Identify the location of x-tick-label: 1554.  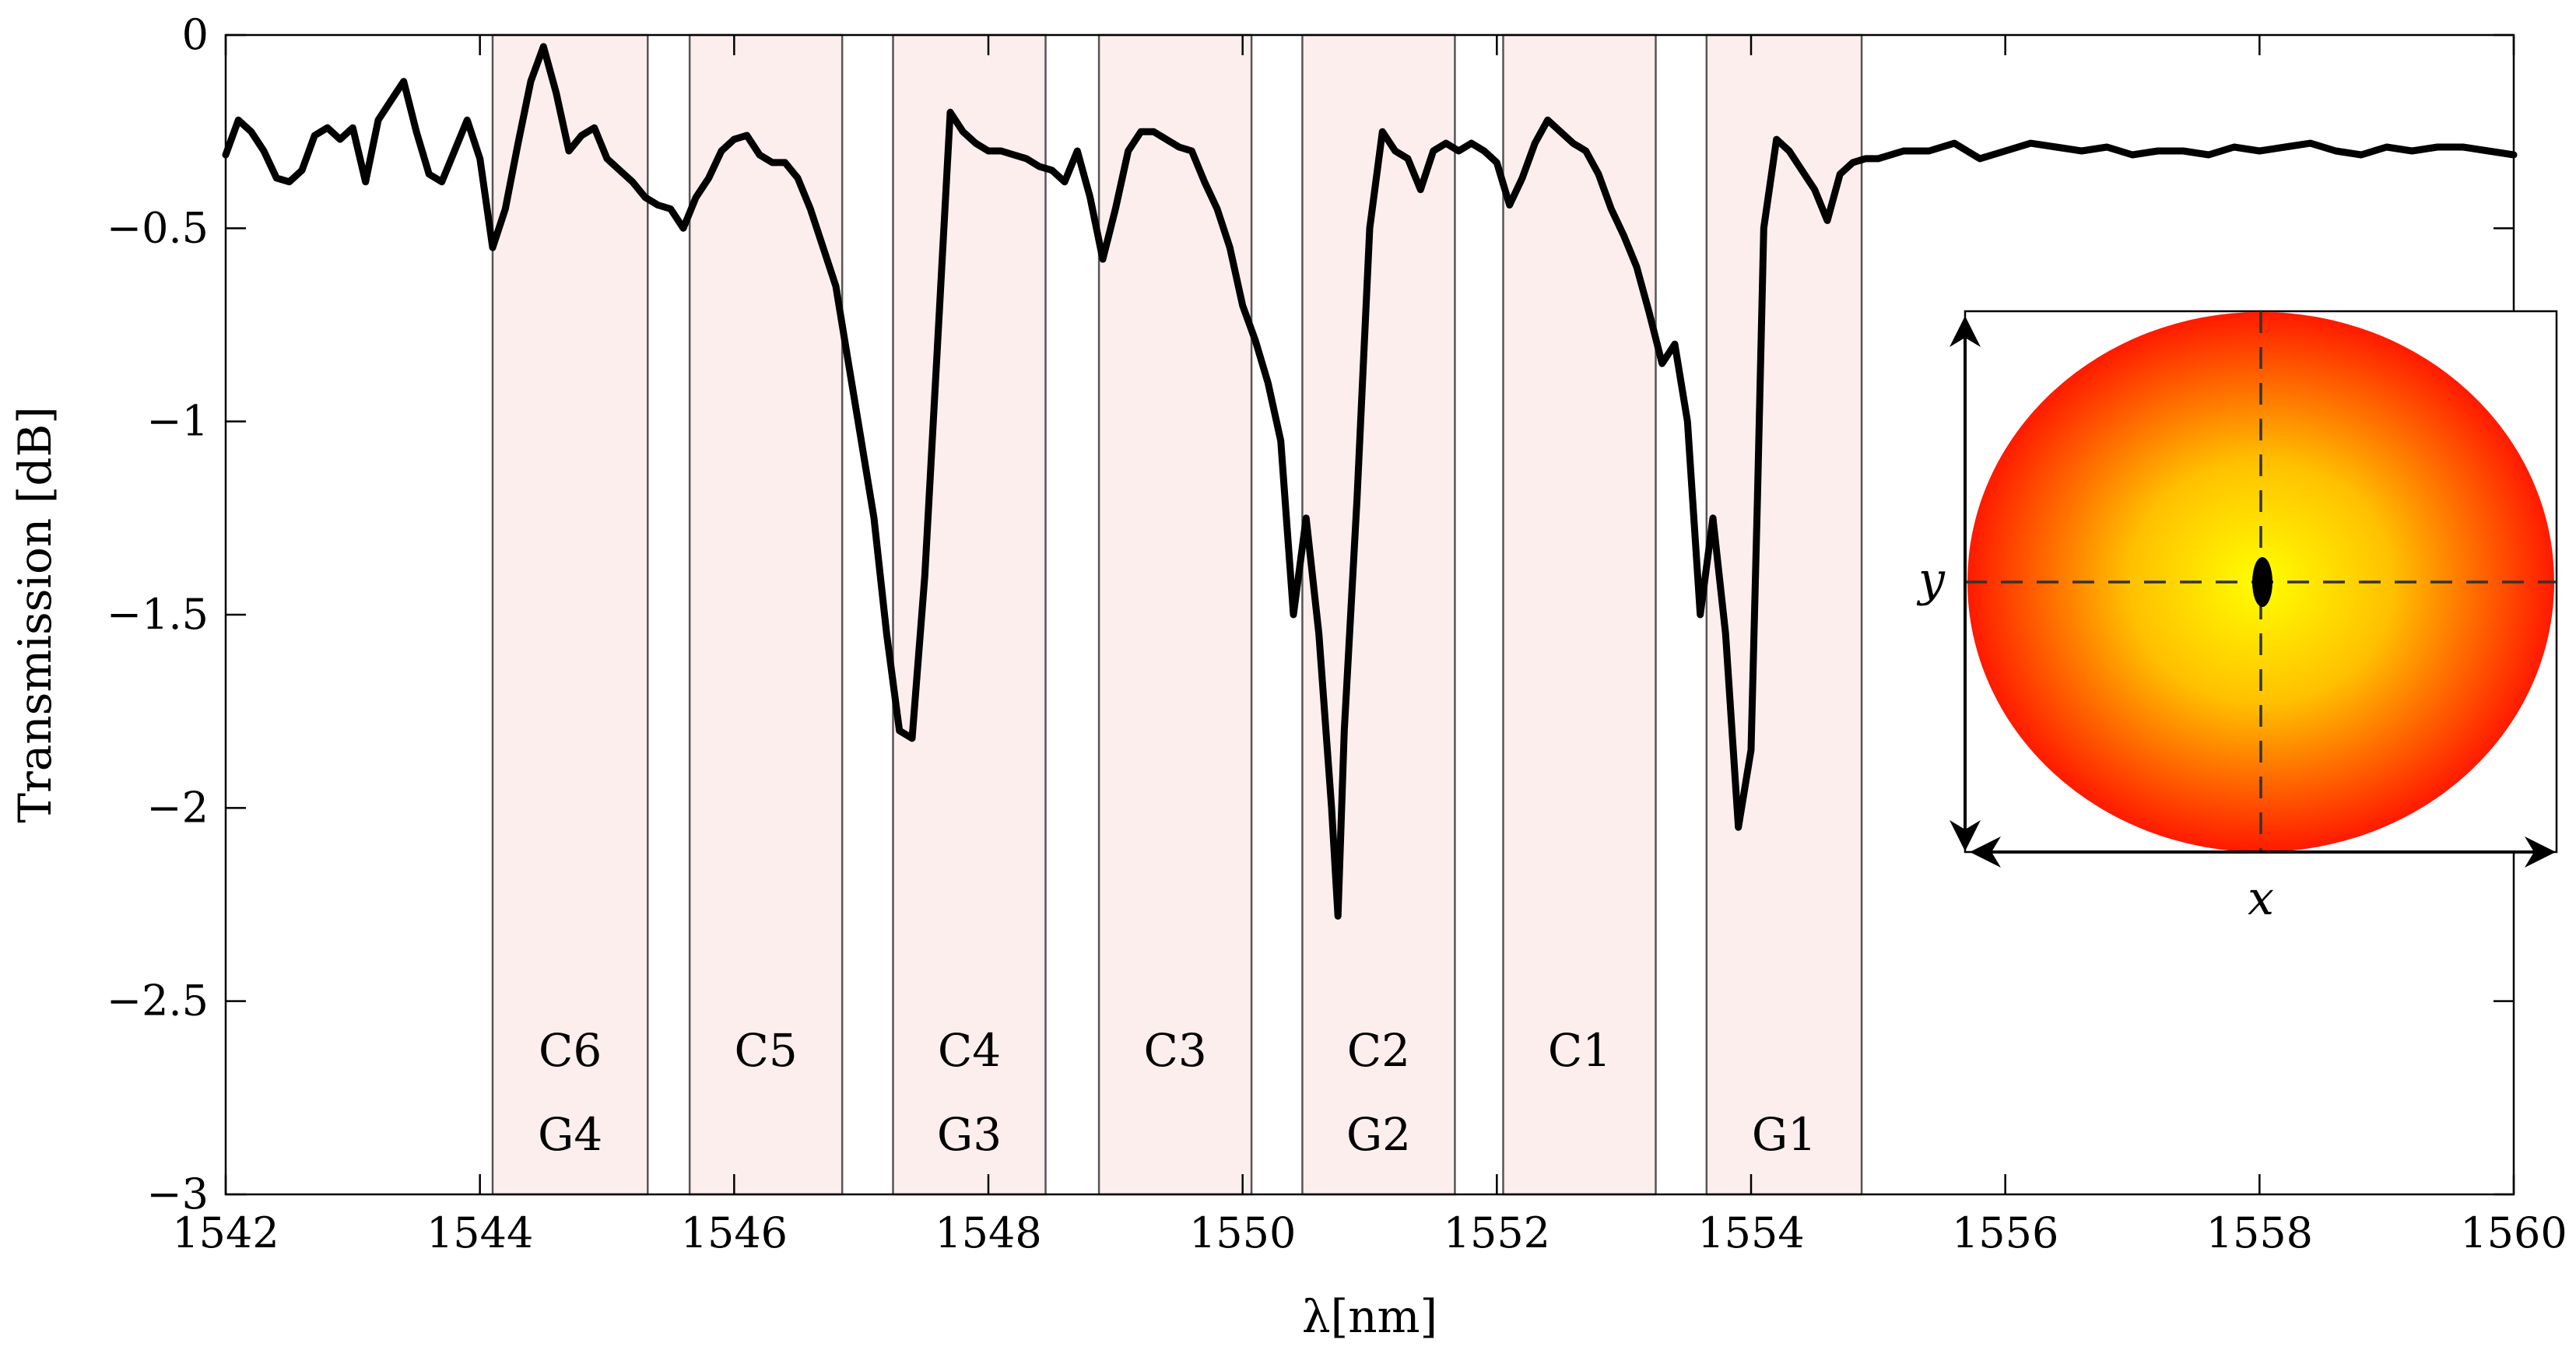
(1751, 1232).